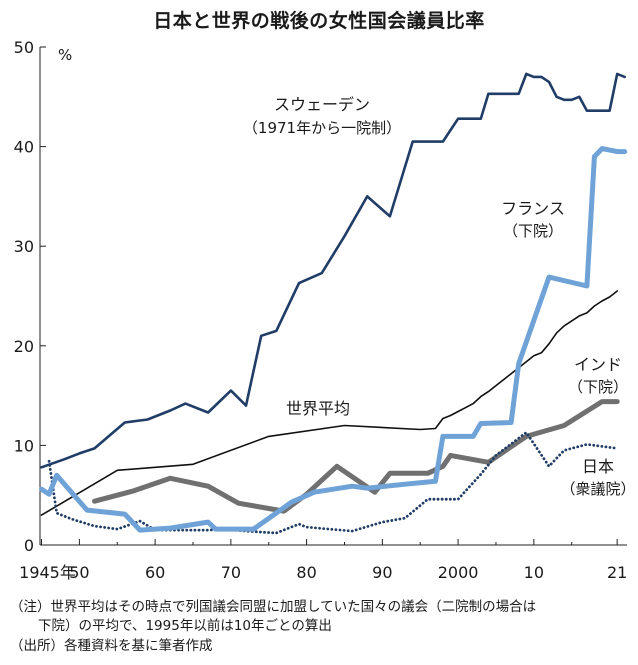  I want to click on y-unit-label: %, so click(65, 55).